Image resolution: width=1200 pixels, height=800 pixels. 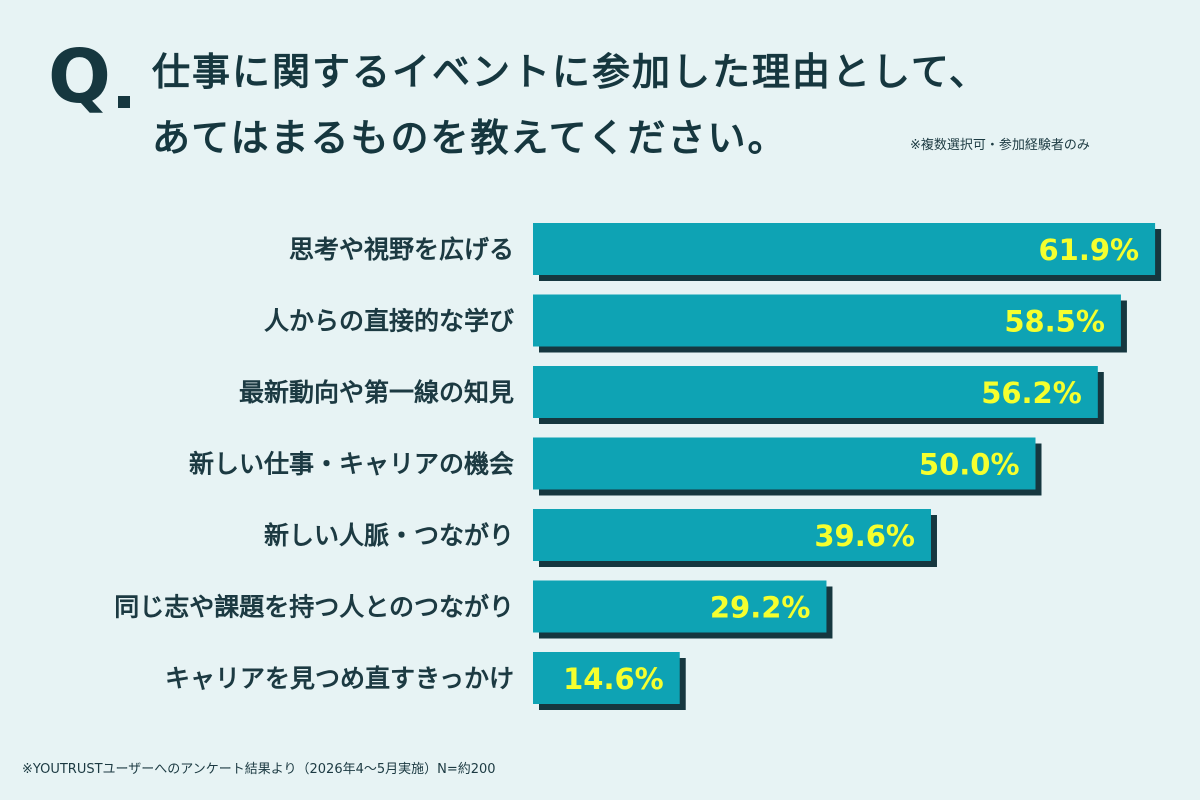 What do you see at coordinates (613, 679) in the screenshot?
I see `value-label: 14.6%` at bounding box center [613, 679].